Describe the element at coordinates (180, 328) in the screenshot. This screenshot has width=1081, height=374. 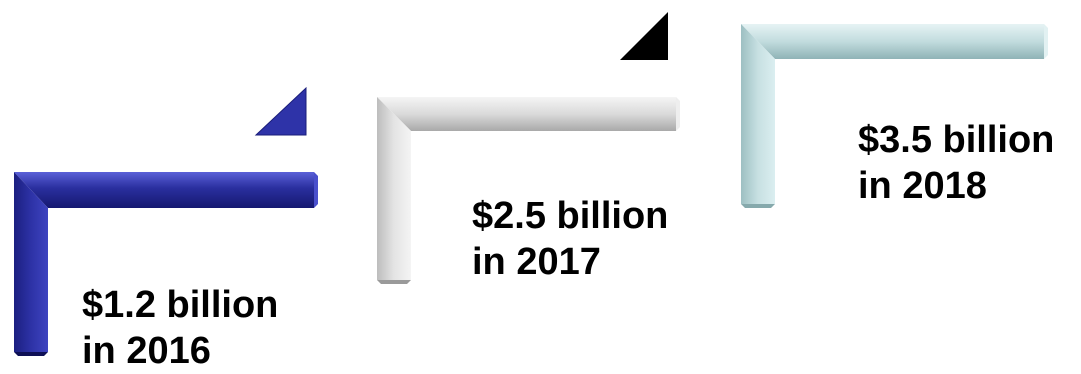
I see `step-label-2016: $1.2 billion in 2016` at that location.